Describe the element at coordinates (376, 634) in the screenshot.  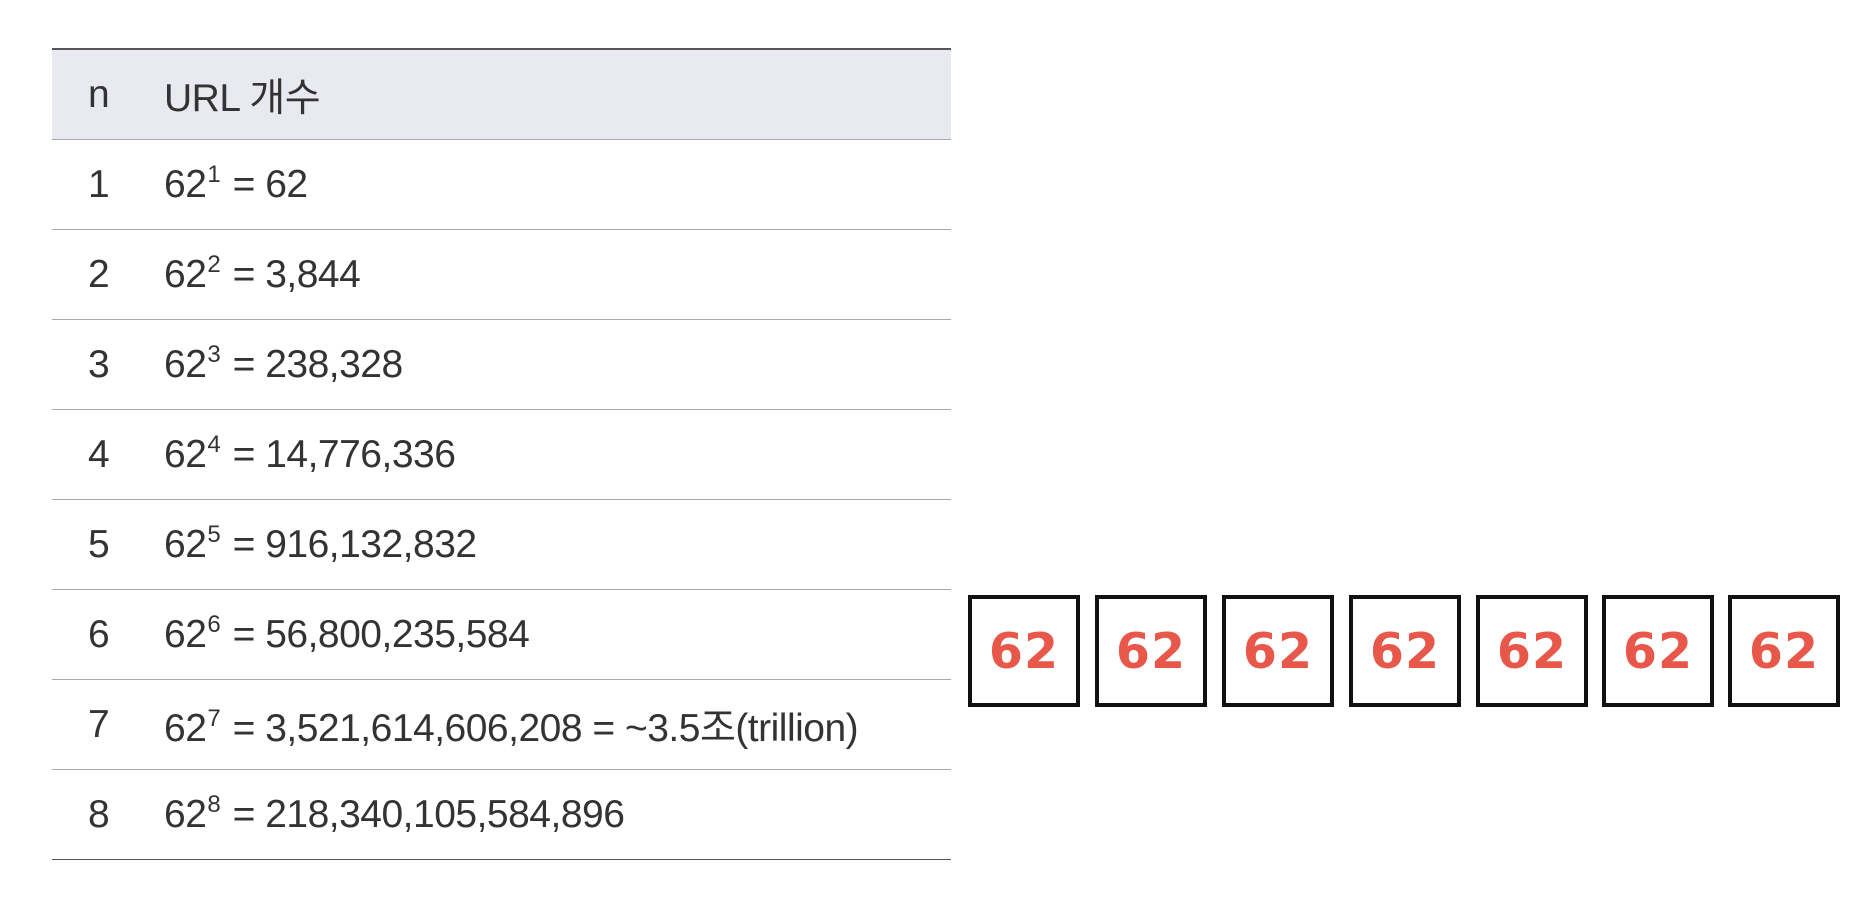
I see `result: = 56,800,235,584` at that location.